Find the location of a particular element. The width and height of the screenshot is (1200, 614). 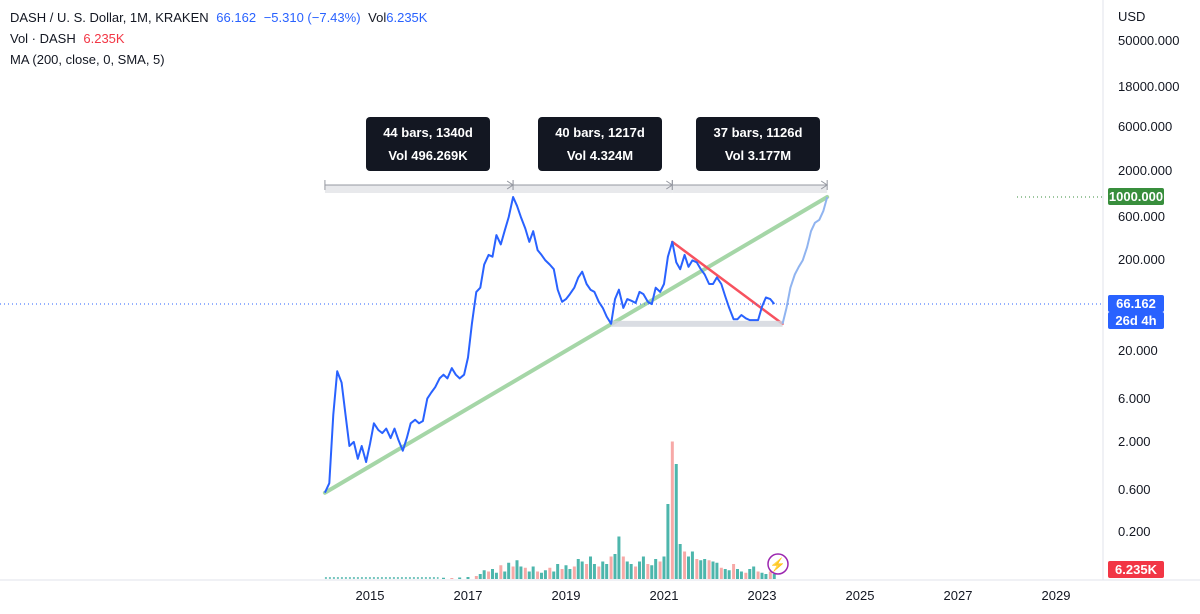

price-tick-label: 6000.000 is located at coordinates (1145, 126).